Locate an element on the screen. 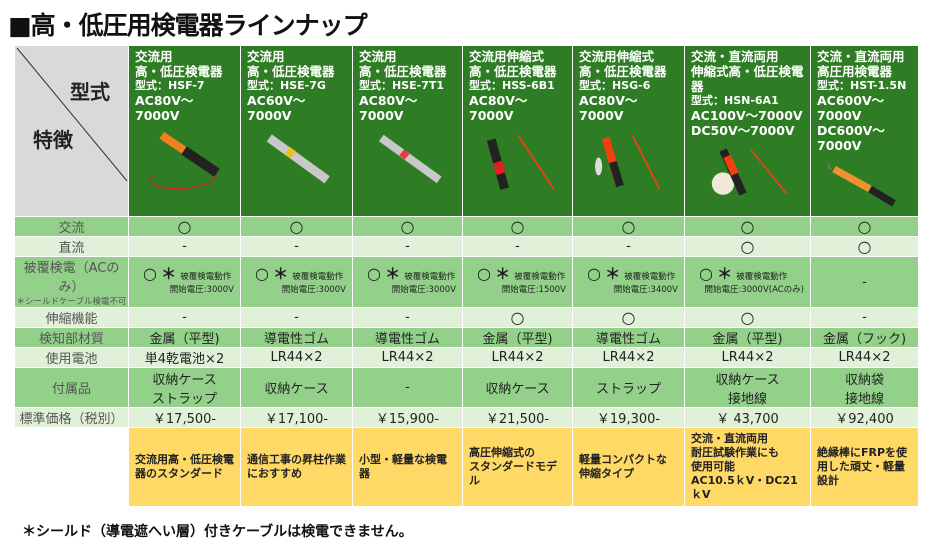 The height and width of the screenshot is (550, 930). row-label-ac: 交流 is located at coordinates (71, 226).